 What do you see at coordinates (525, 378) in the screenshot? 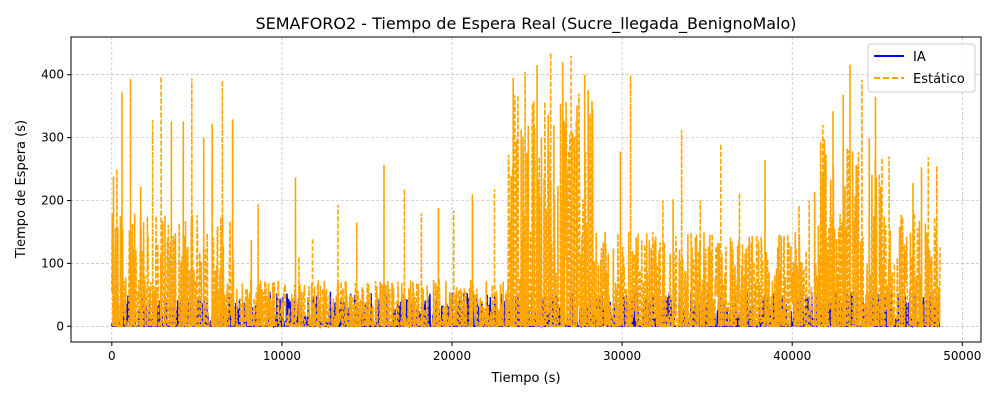
I see `x-axis-label: Tiempo (s)` at bounding box center [525, 378].